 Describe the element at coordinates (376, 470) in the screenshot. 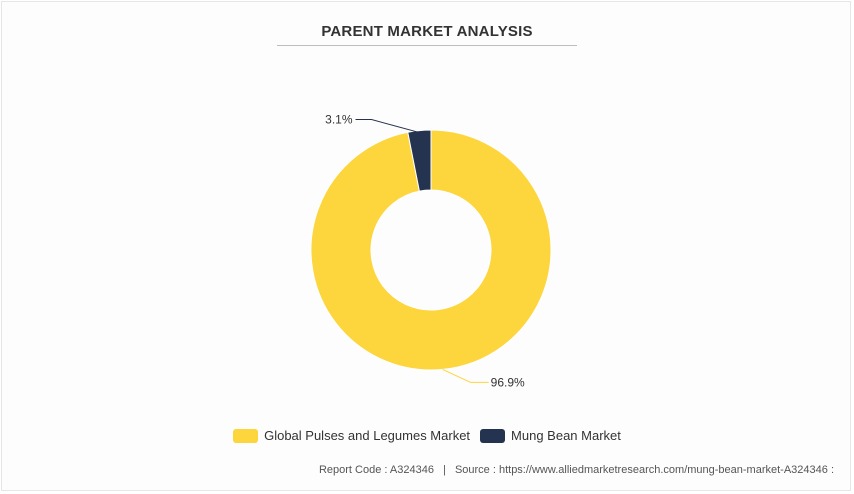

I see `report-code: Report Code : A324346` at that location.